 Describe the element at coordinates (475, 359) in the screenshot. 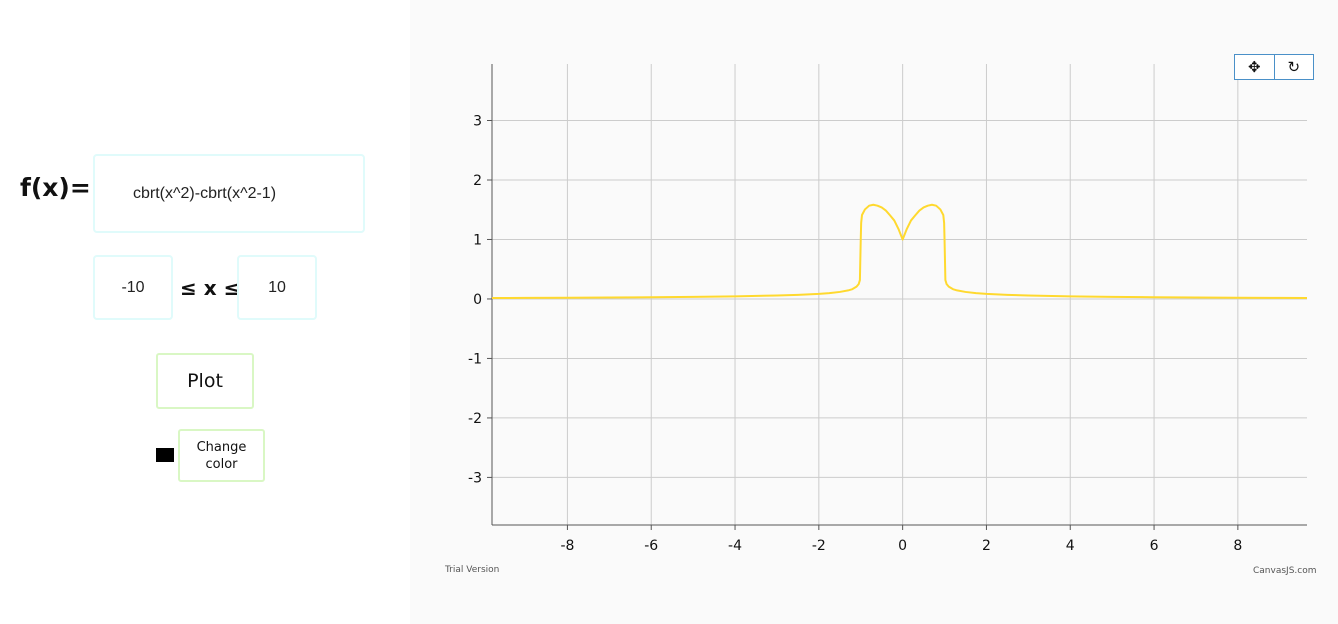

I see `y-tick-label: -1` at that location.